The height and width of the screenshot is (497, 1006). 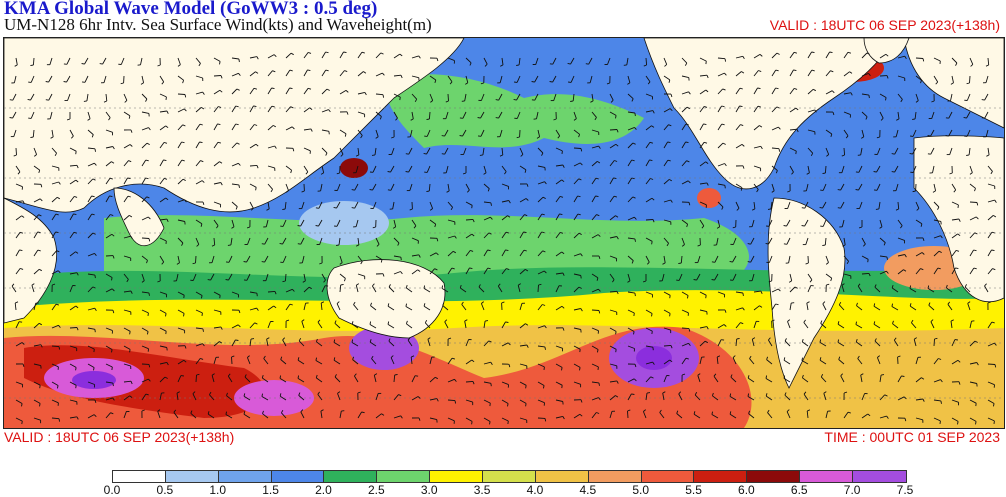 What do you see at coordinates (640, 490) in the screenshot?
I see `colorbar-label: 5.0` at bounding box center [640, 490].